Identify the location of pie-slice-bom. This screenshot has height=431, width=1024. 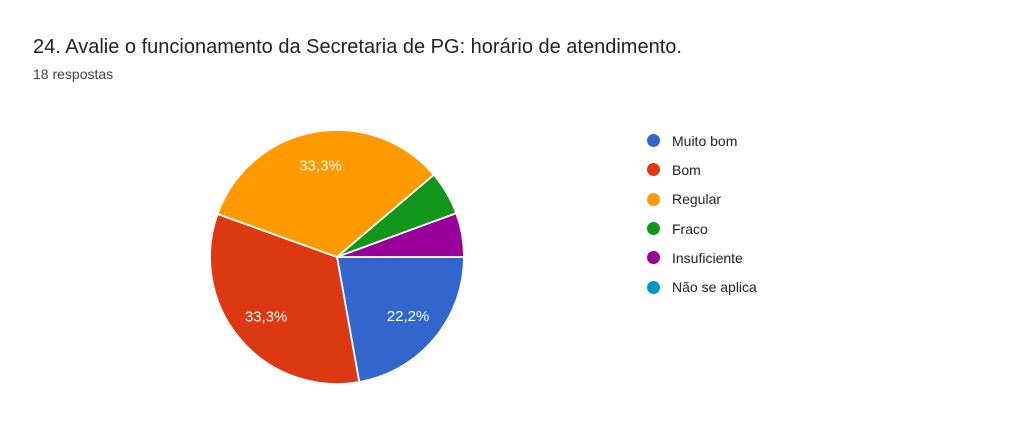
(285, 299).